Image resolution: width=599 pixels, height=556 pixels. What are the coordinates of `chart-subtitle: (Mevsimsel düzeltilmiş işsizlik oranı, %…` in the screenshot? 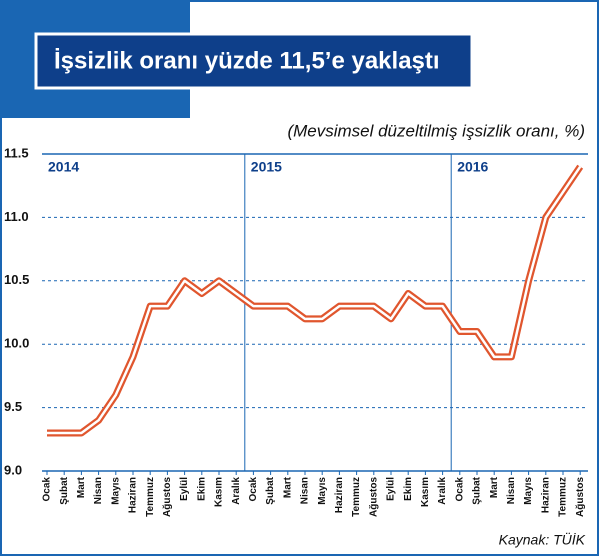 It's located at (436, 130).